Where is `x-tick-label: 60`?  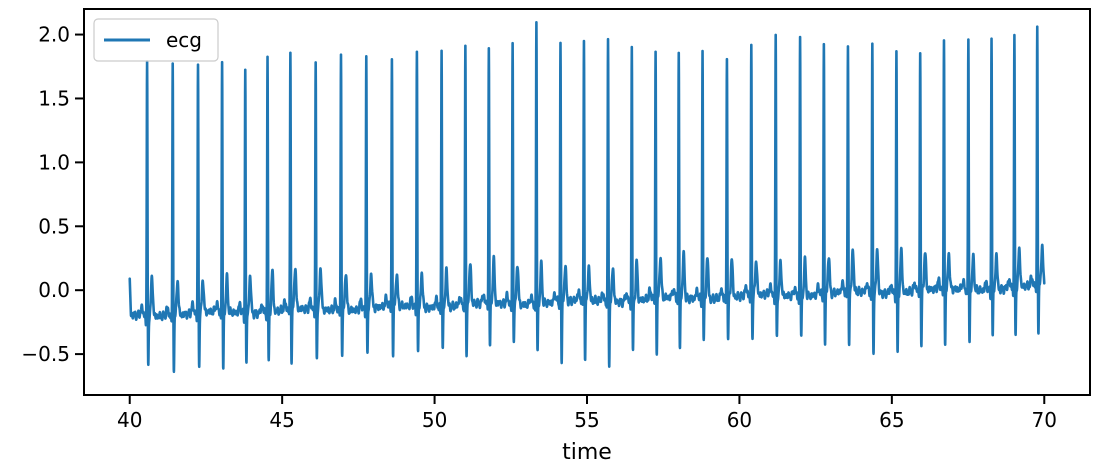 x-tick-label: 60 is located at coordinates (739, 420).